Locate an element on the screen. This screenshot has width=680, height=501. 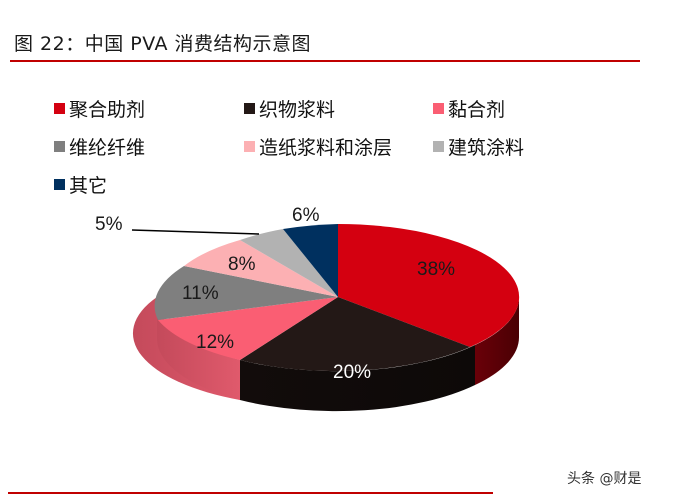
legend-item-adhesive: 黏合剂 is located at coordinates (469, 108).